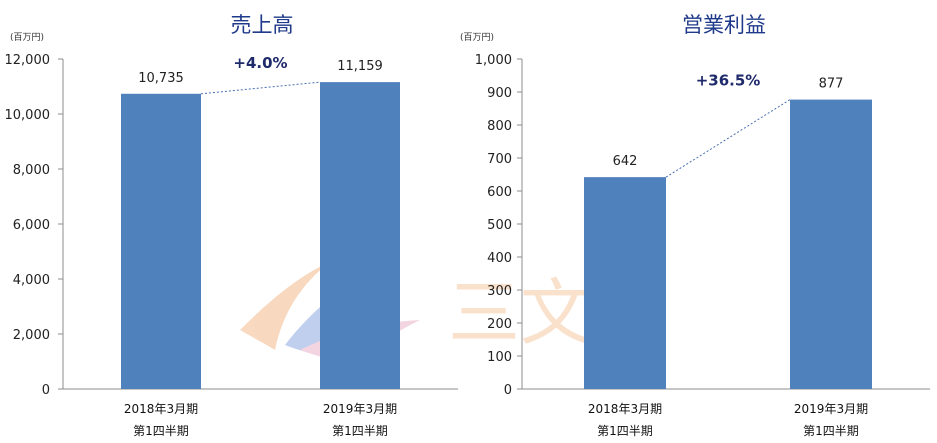 This screenshot has width=937, height=443. Describe the element at coordinates (499, 225) in the screenshot. I see `y-tick-label: 500` at that location.